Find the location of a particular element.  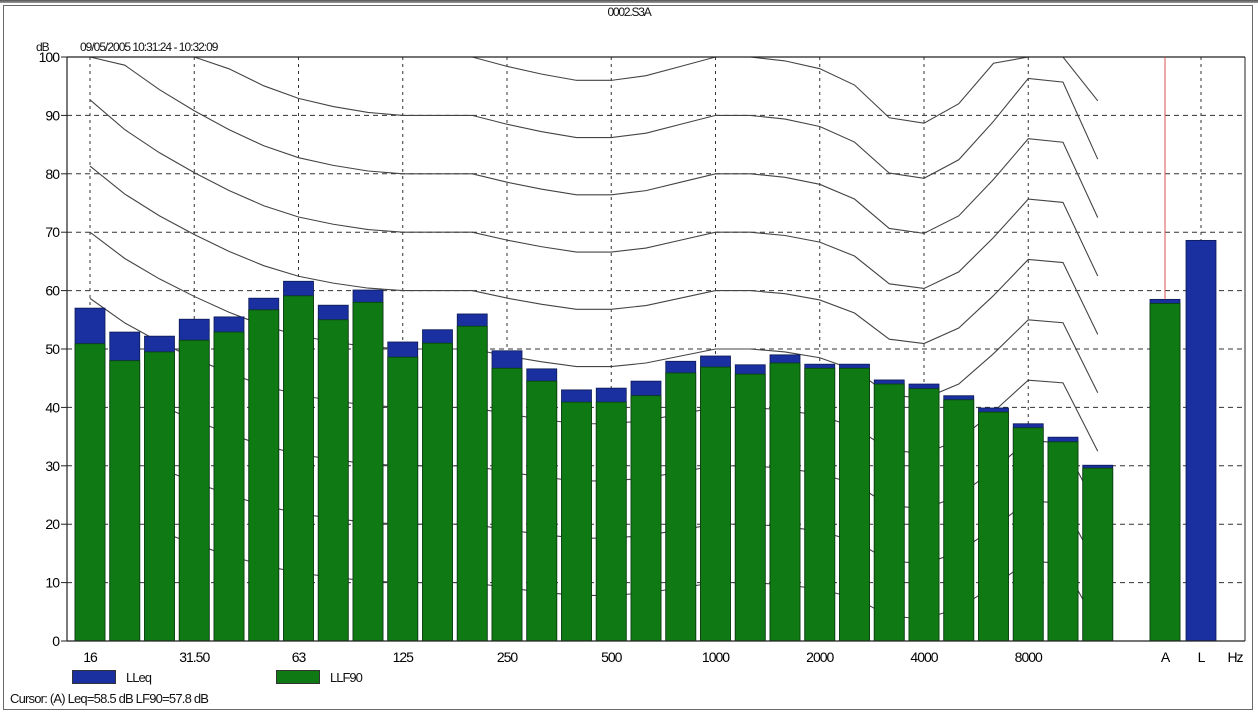

x-tick-label: 500 is located at coordinates (612, 657).